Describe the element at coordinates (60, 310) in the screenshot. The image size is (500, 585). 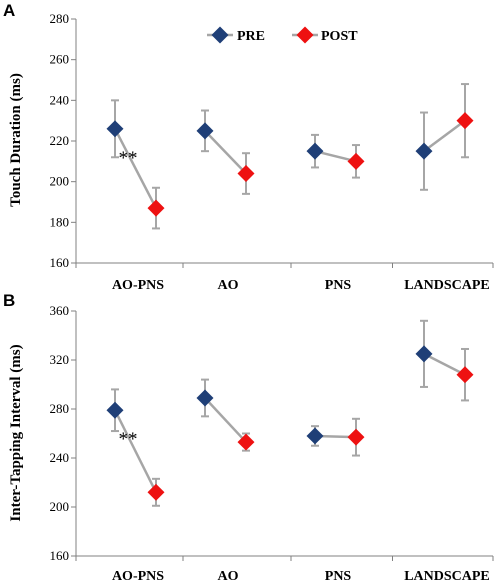
I see `panel-b-y-tick-label: 360` at that location.